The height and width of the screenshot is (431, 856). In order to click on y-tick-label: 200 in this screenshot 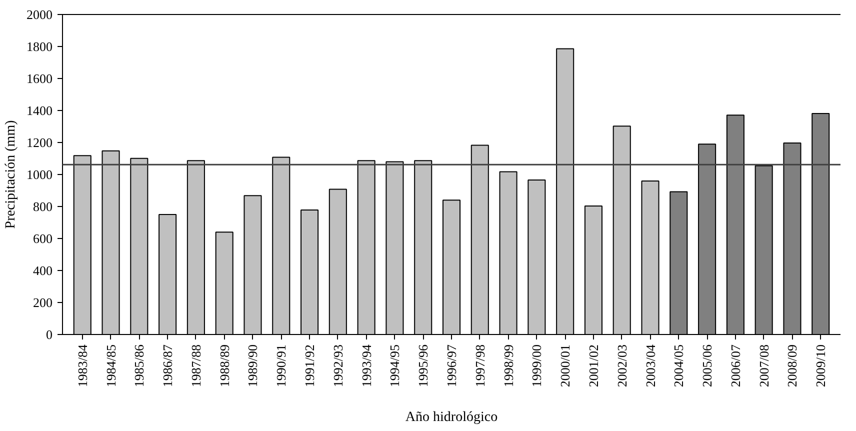, I will do `click(42, 302)`.